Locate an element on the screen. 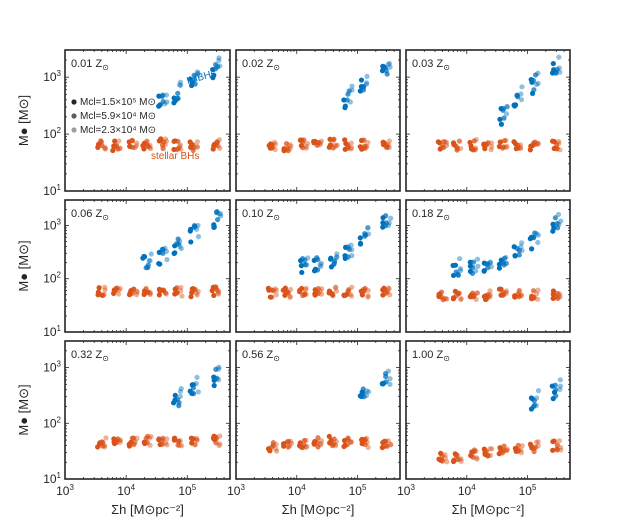  y-tick-label: 10³ is located at coordinates (52, 367).